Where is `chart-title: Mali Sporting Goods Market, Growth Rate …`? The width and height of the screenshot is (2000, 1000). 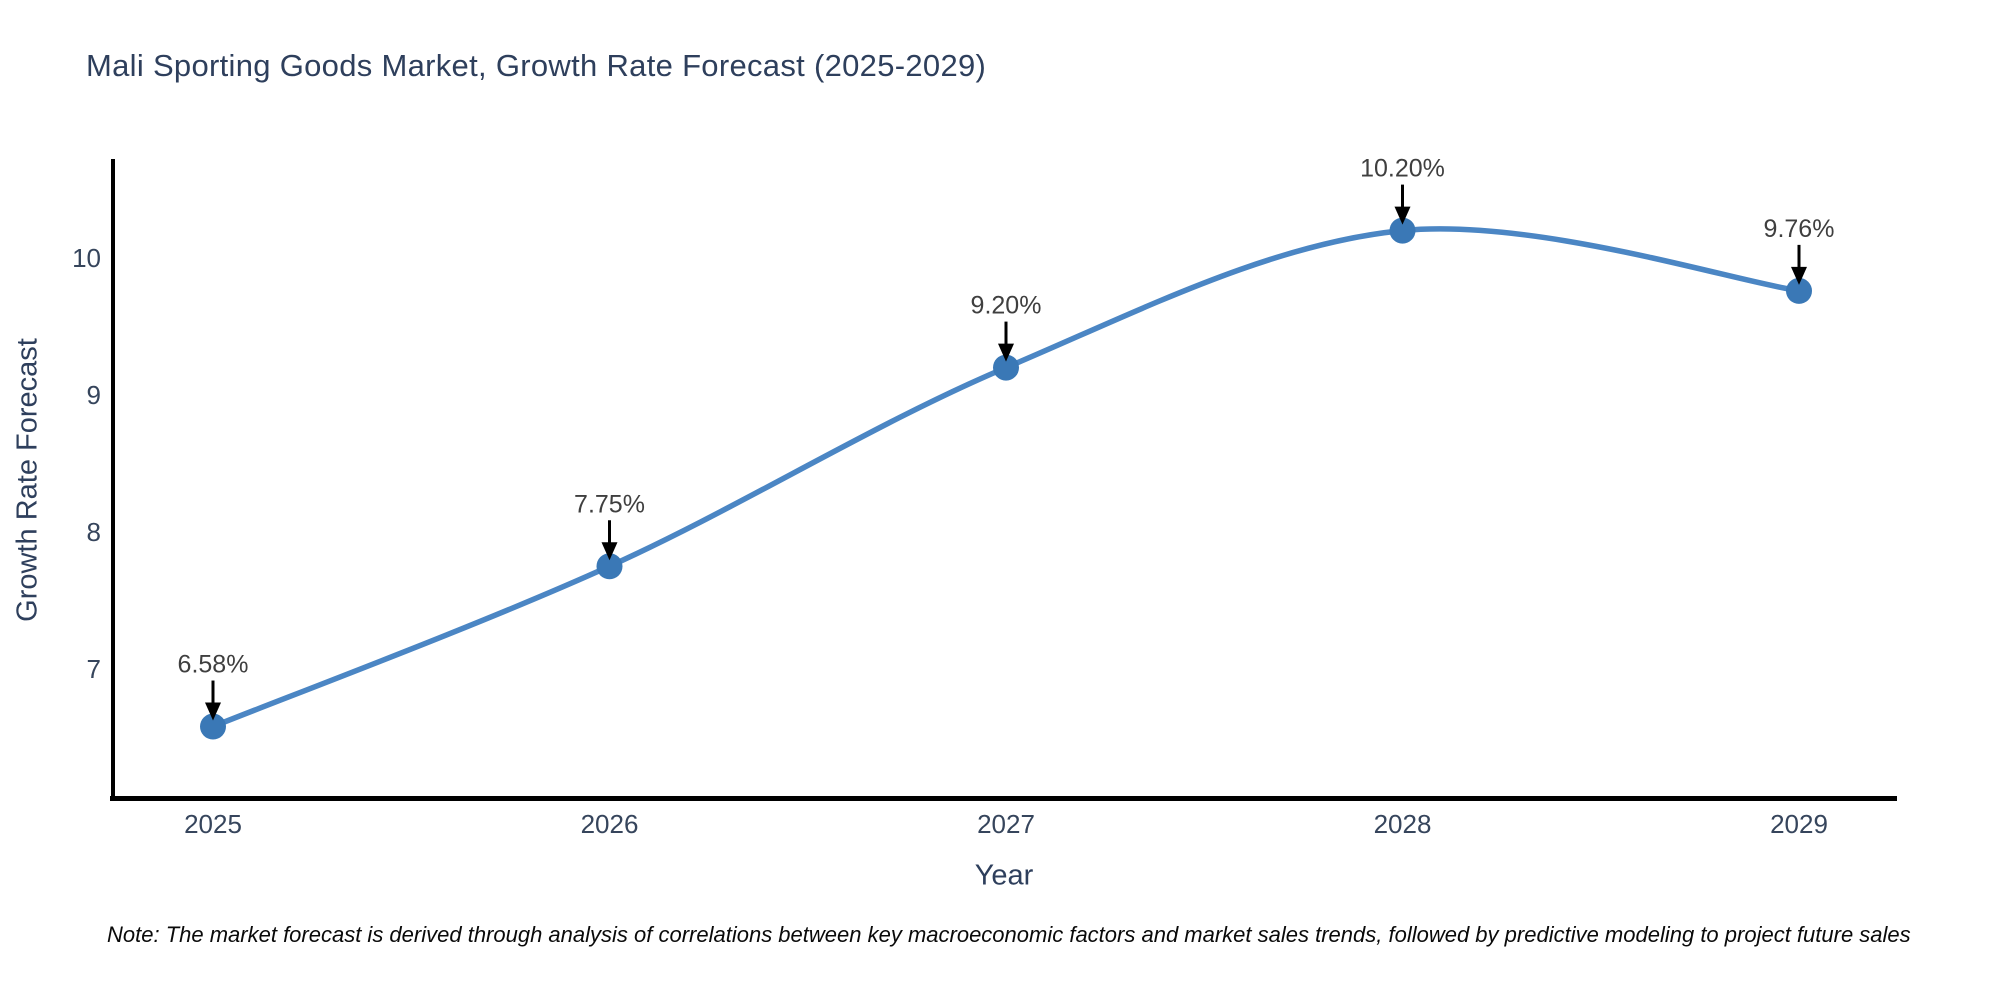 chart-title: Mali Sporting Goods Market, Growth Rate … is located at coordinates (536, 65).